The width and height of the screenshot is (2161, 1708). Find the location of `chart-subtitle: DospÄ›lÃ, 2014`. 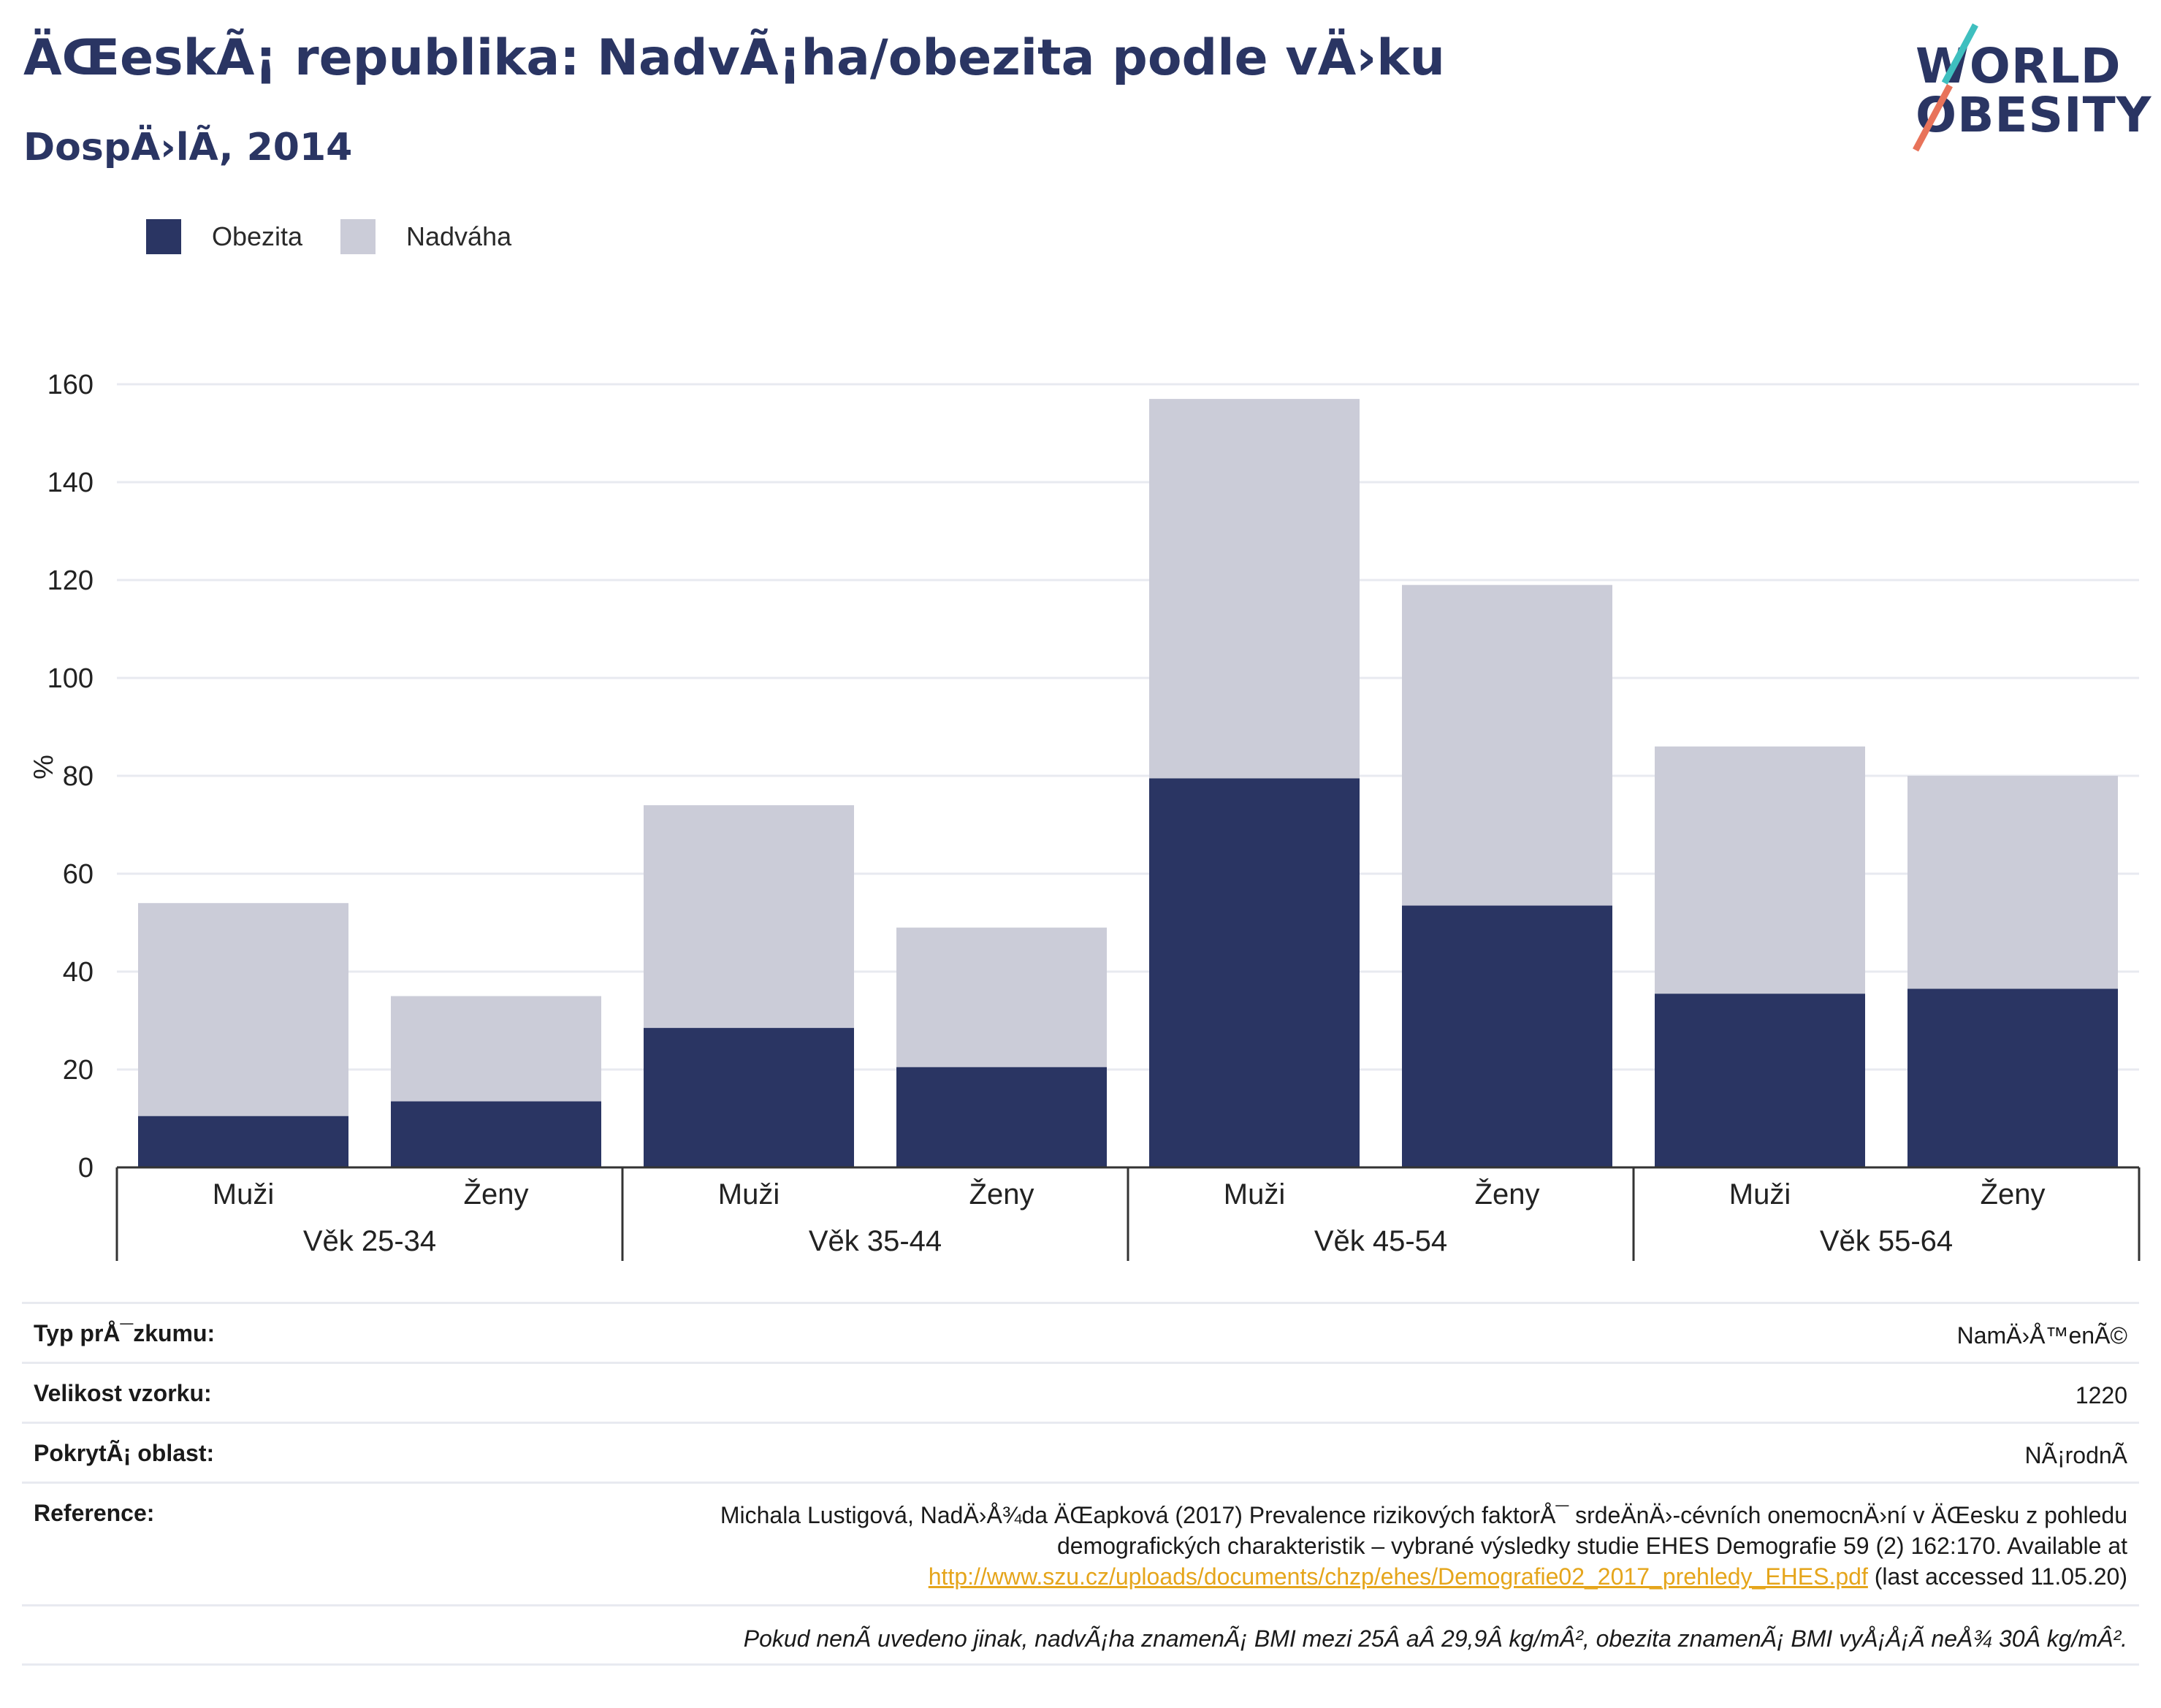

chart-subtitle: DospÄ›lÃ, 2014 is located at coordinates (188, 147).